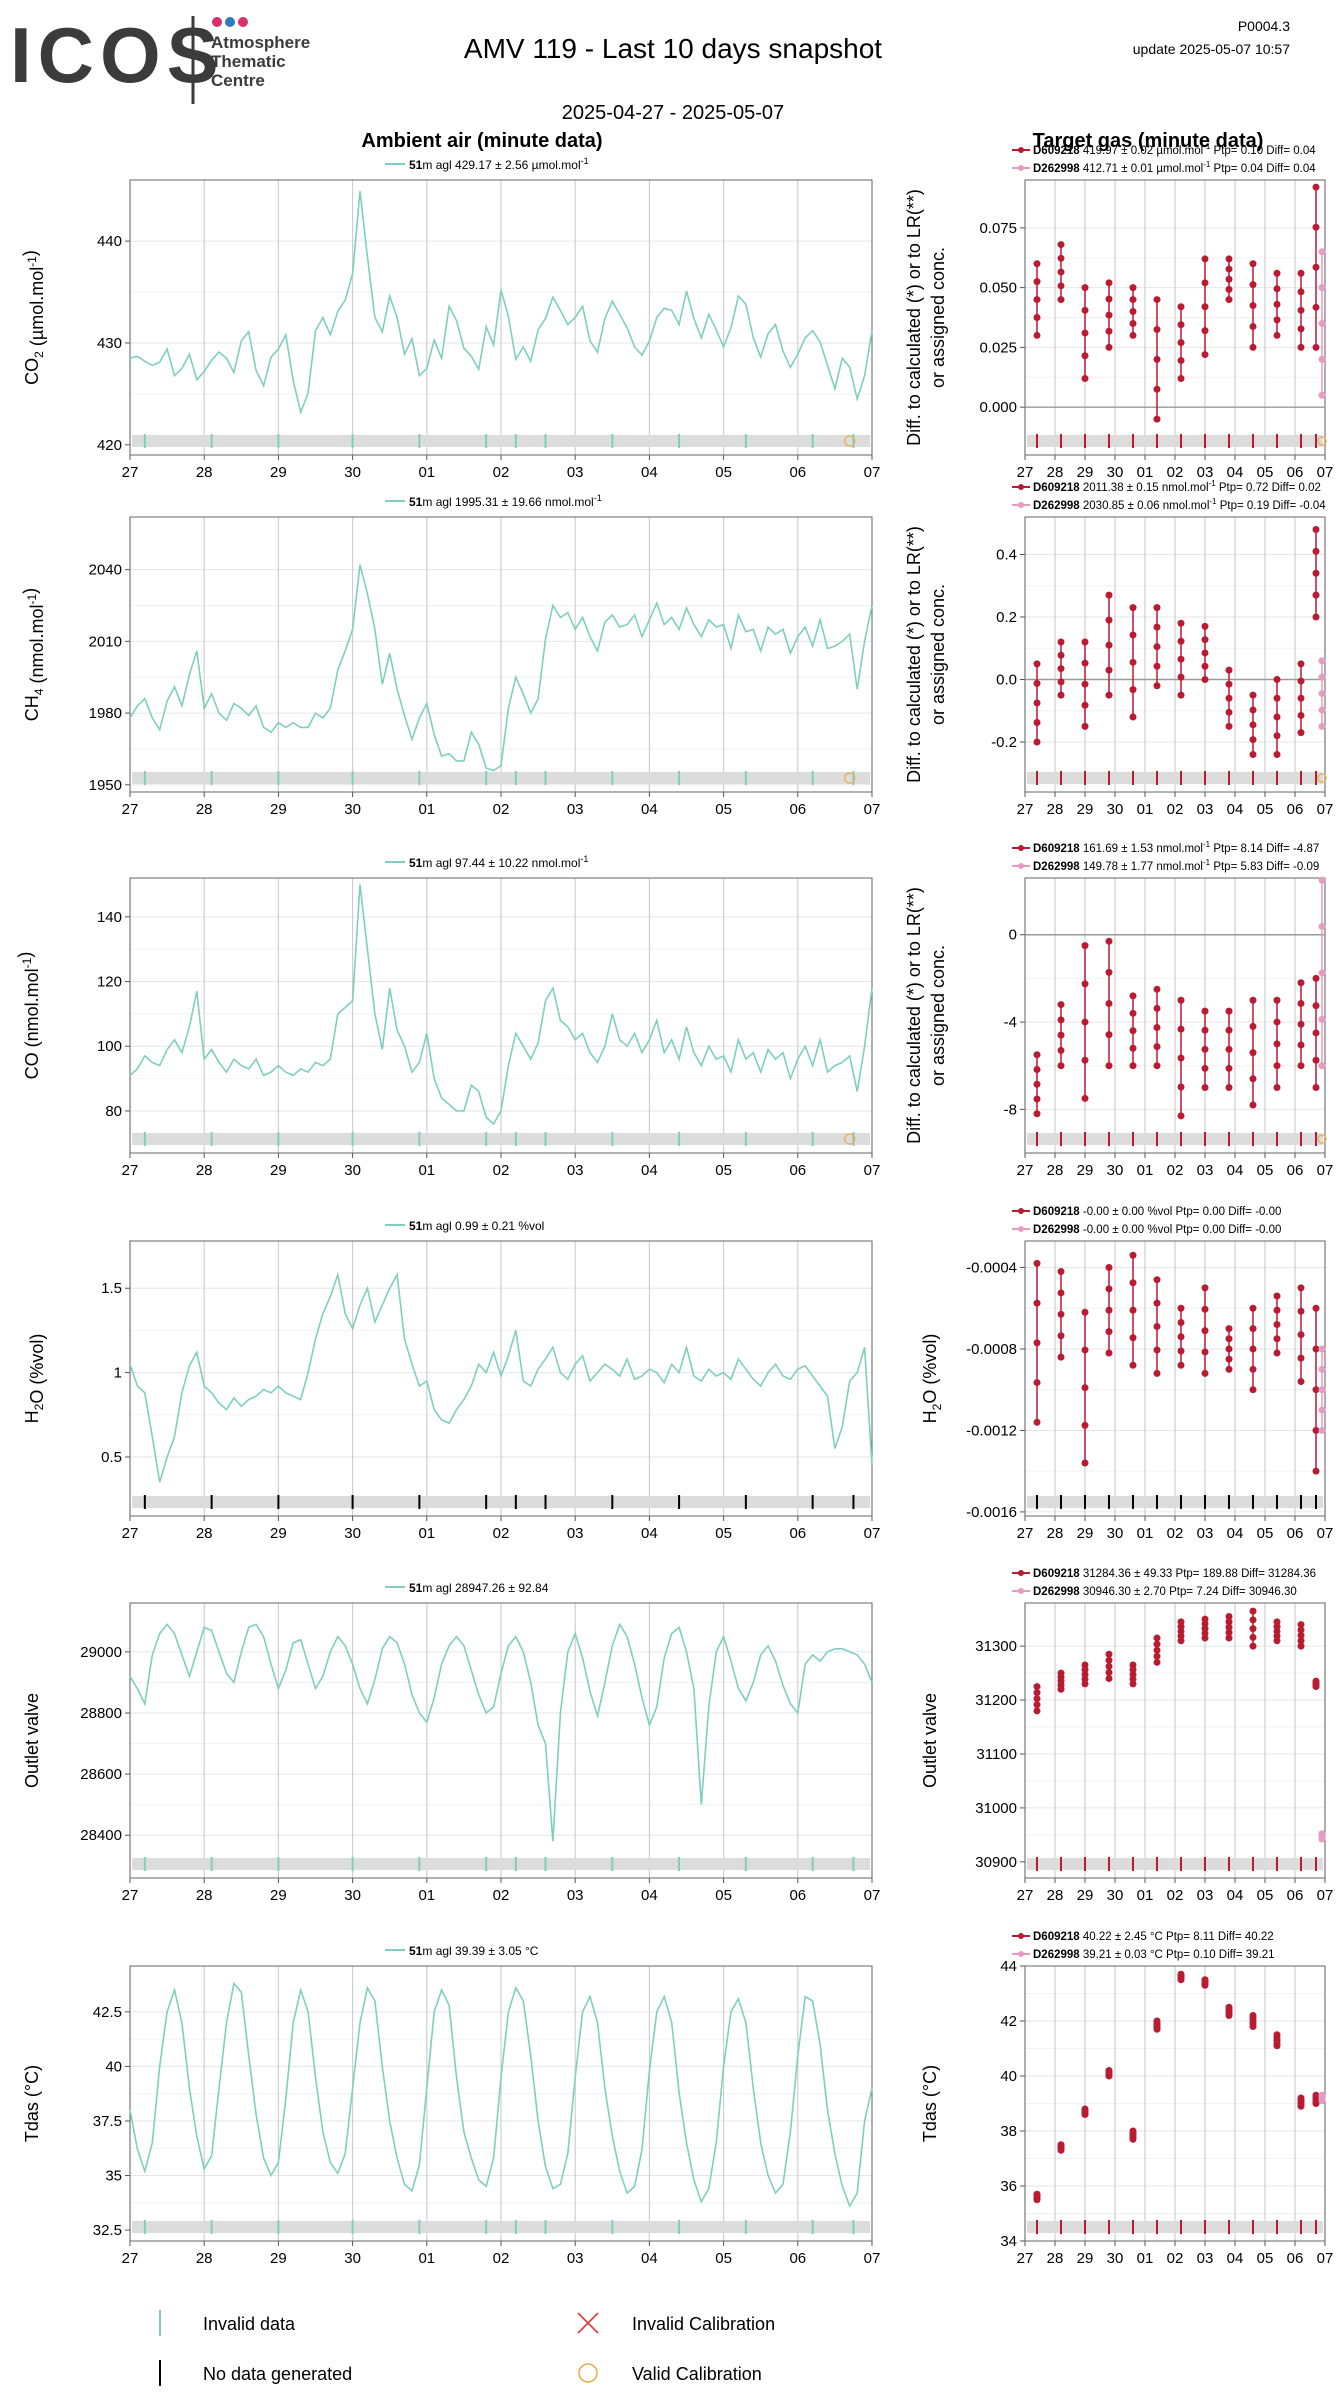  I want to click on ambient-tdas-ytick-label: 35, so click(113, 2176).